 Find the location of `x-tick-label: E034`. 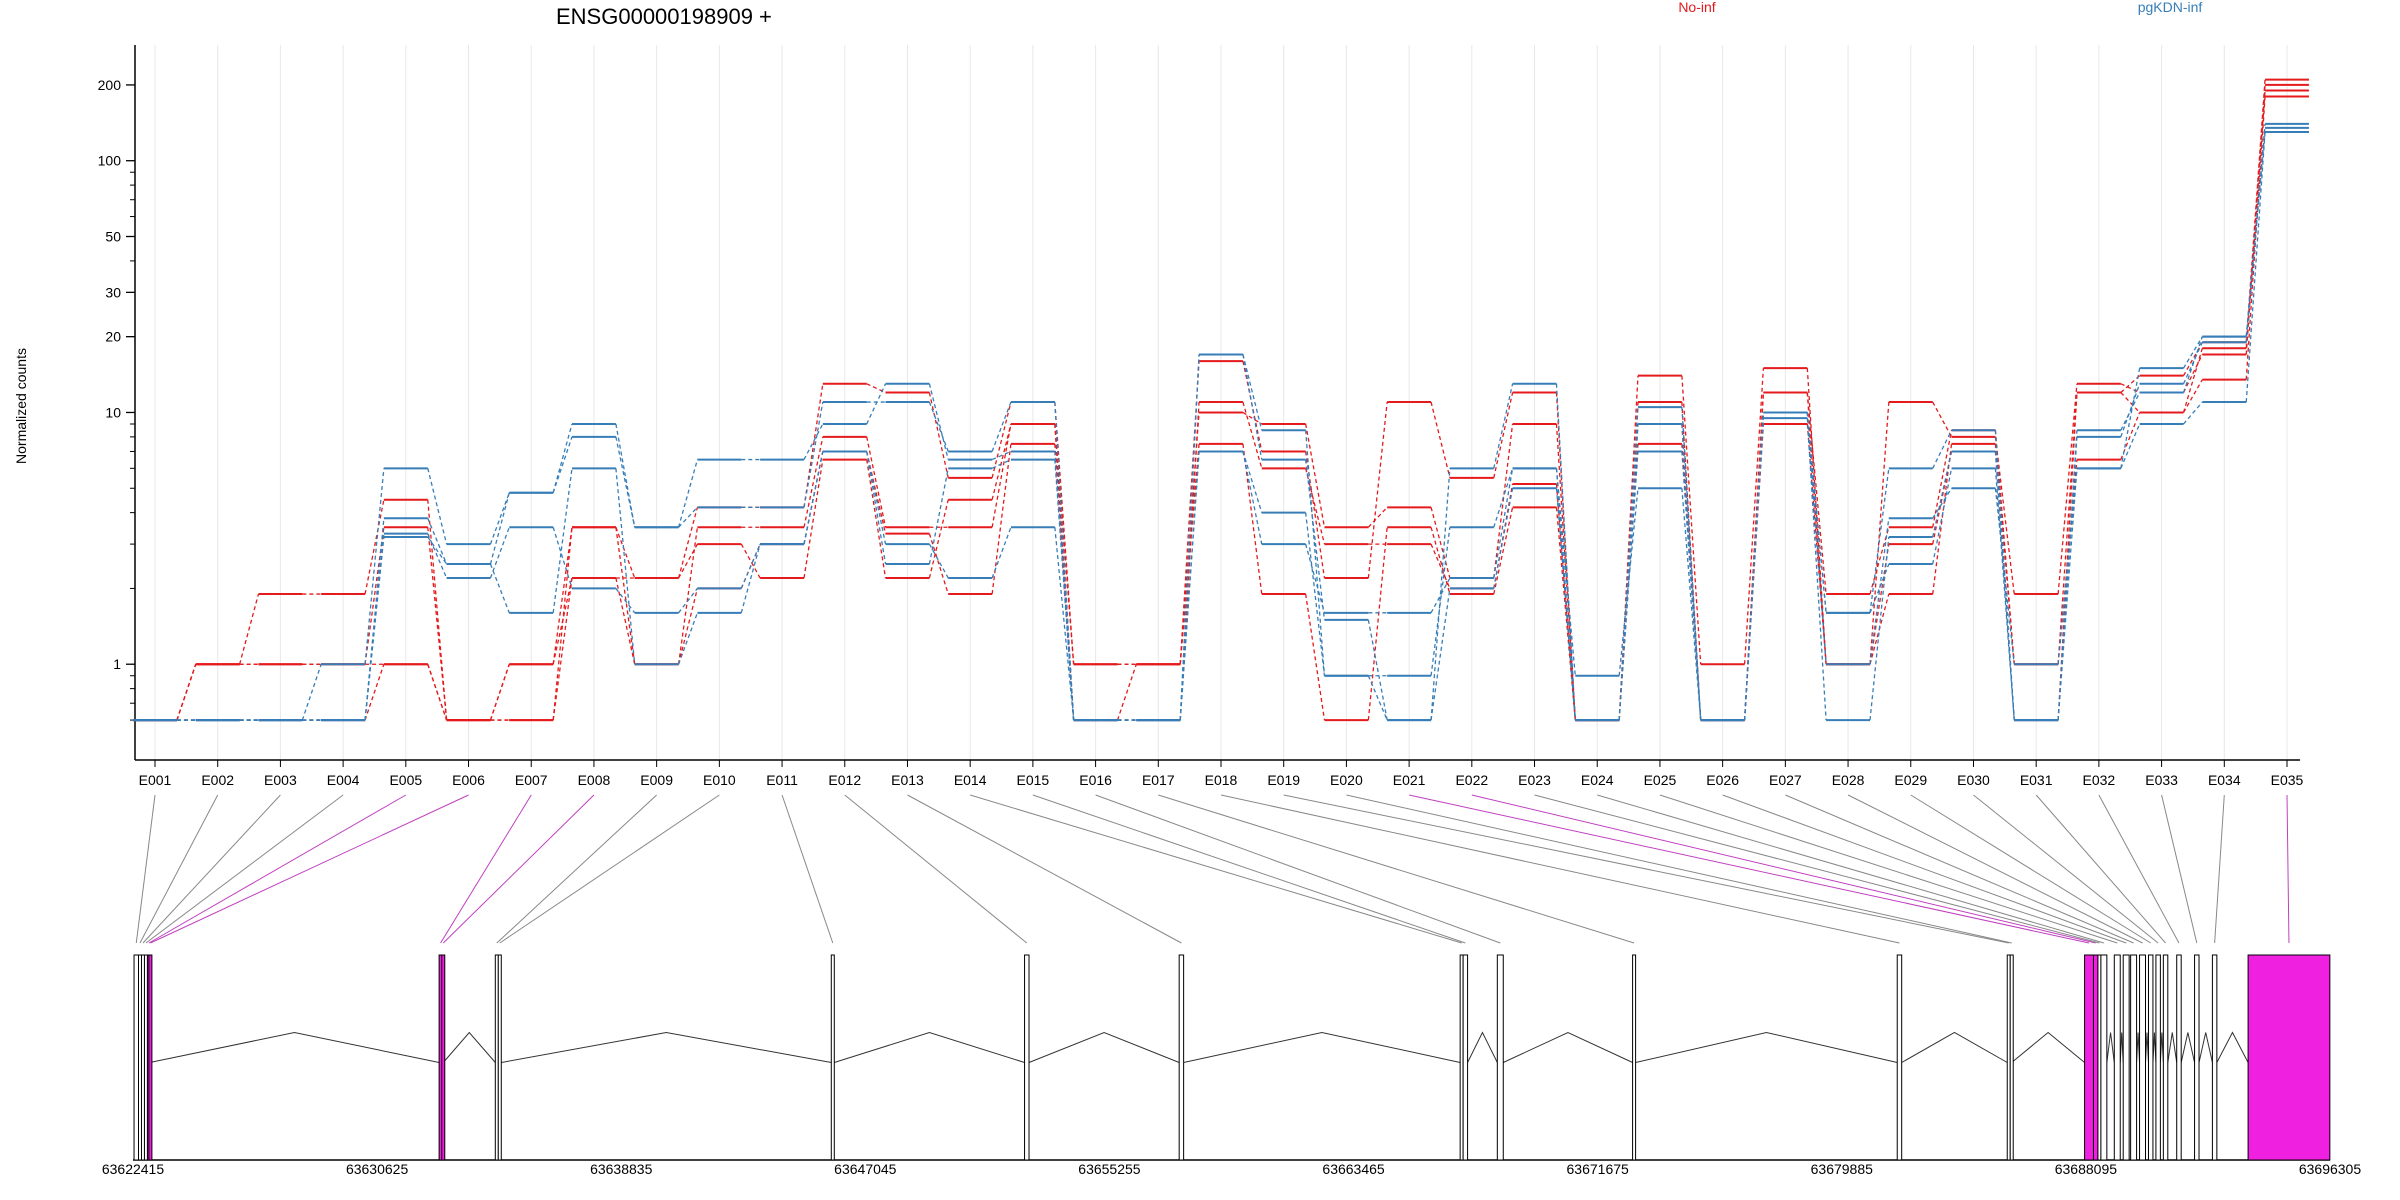

x-tick-label: E034 is located at coordinates (2224, 780).